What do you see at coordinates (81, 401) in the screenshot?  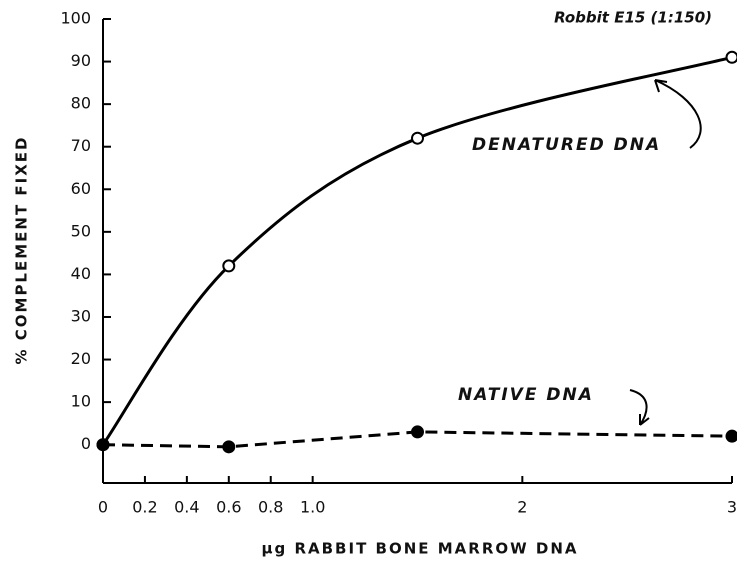 I see `y-tick-label: 10` at bounding box center [81, 401].